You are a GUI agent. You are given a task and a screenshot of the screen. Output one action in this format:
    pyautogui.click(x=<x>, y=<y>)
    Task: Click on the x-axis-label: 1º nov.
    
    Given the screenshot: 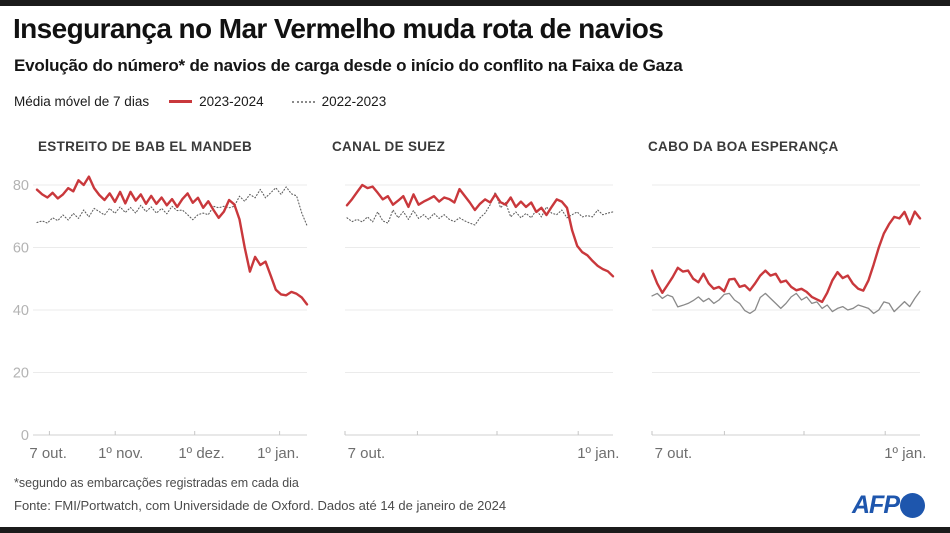 What is the action you would take?
    pyautogui.click(x=120, y=453)
    